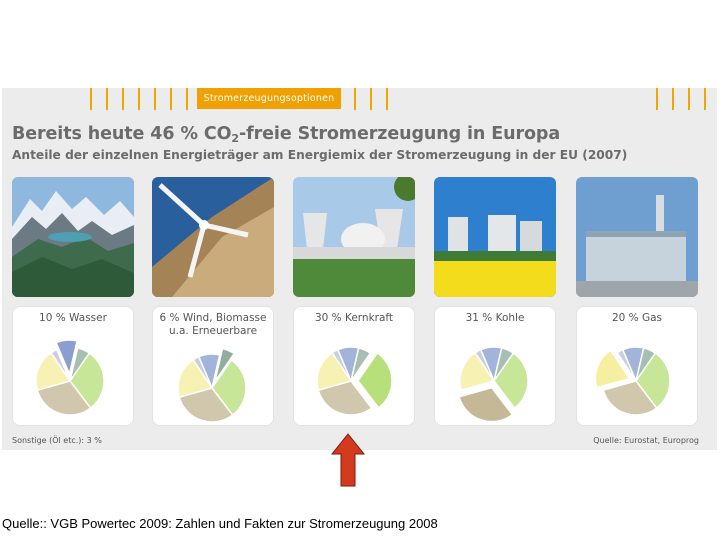 This screenshot has width=720, height=540. I want to click on pie-chart-gas, so click(632, 381).